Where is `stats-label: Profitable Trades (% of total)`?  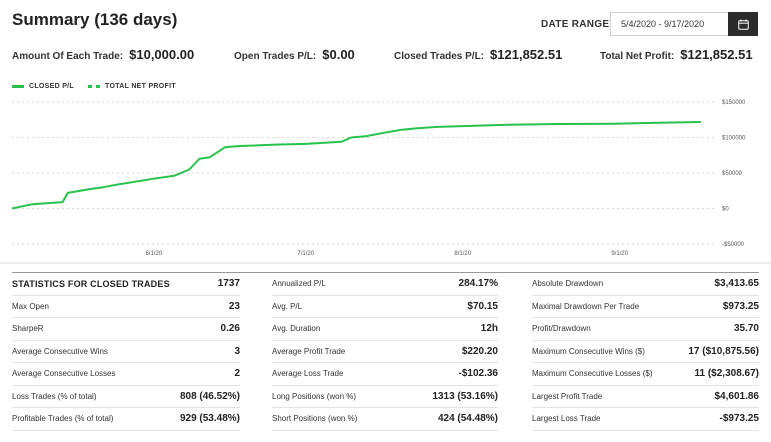
stats-label: Profitable Trades (% of total) is located at coordinates (63, 419).